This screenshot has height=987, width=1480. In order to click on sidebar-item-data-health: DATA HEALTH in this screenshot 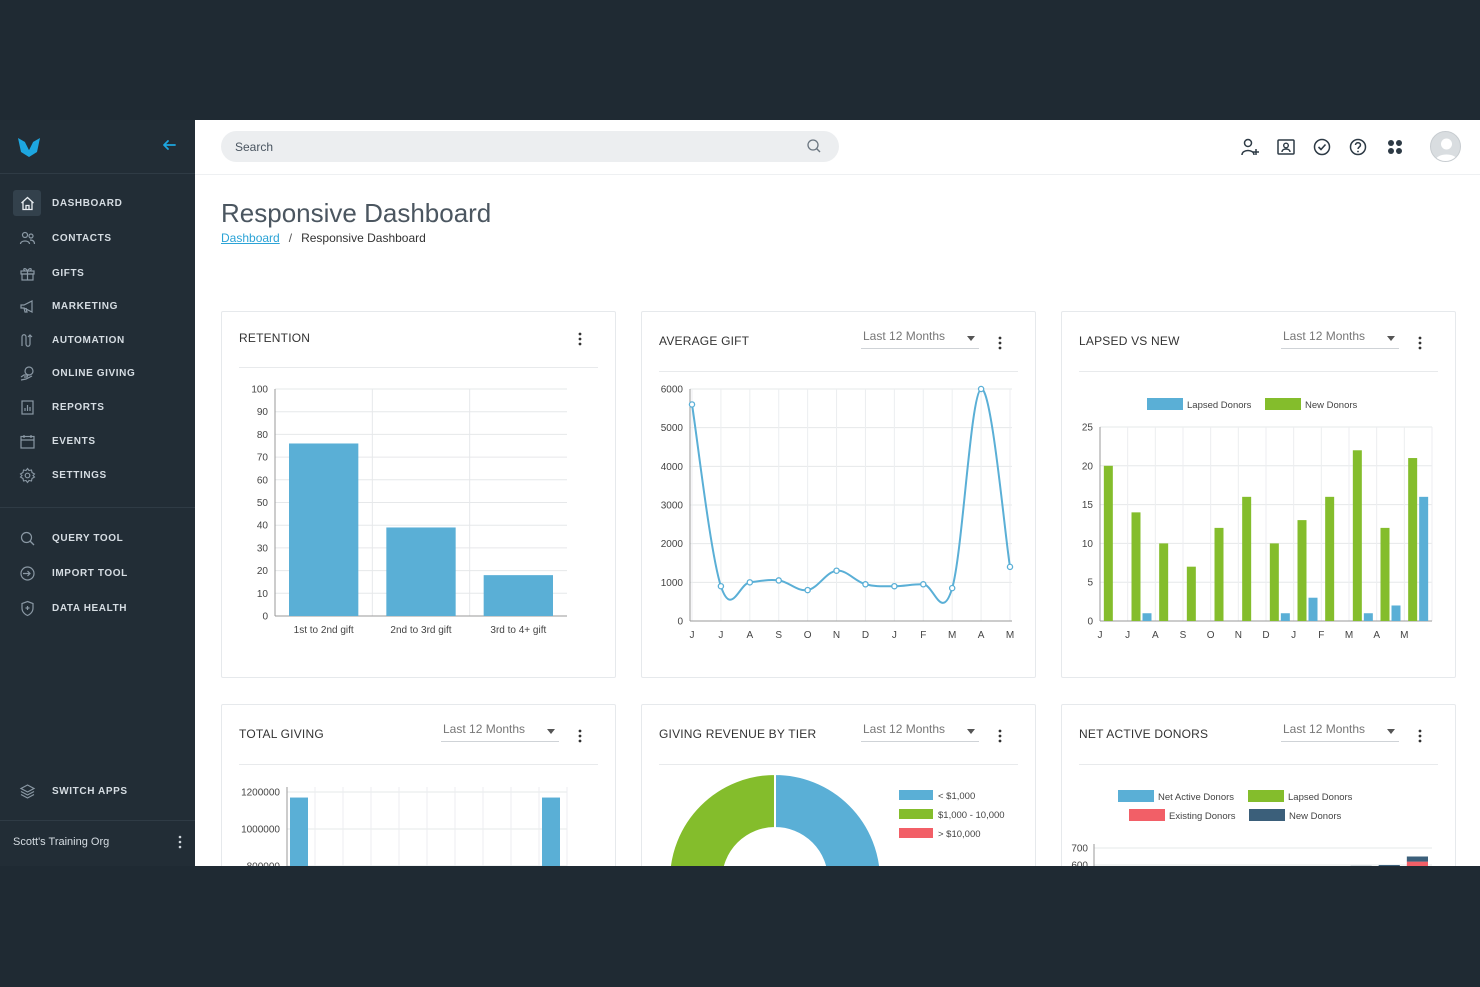, I will do `click(102, 608)`.